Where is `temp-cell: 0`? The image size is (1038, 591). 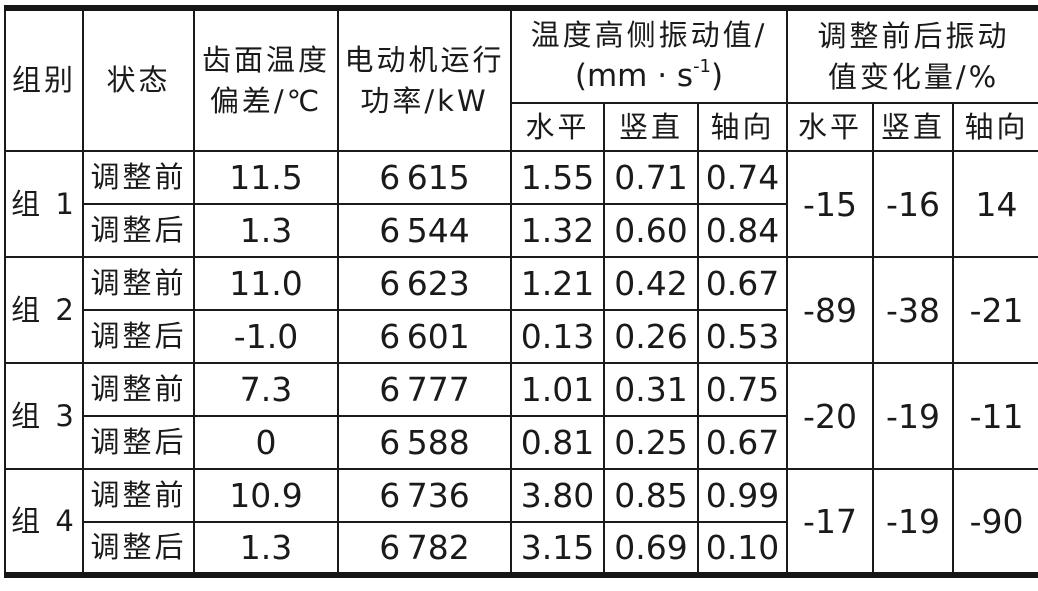
temp-cell: 0 is located at coordinates (266, 442).